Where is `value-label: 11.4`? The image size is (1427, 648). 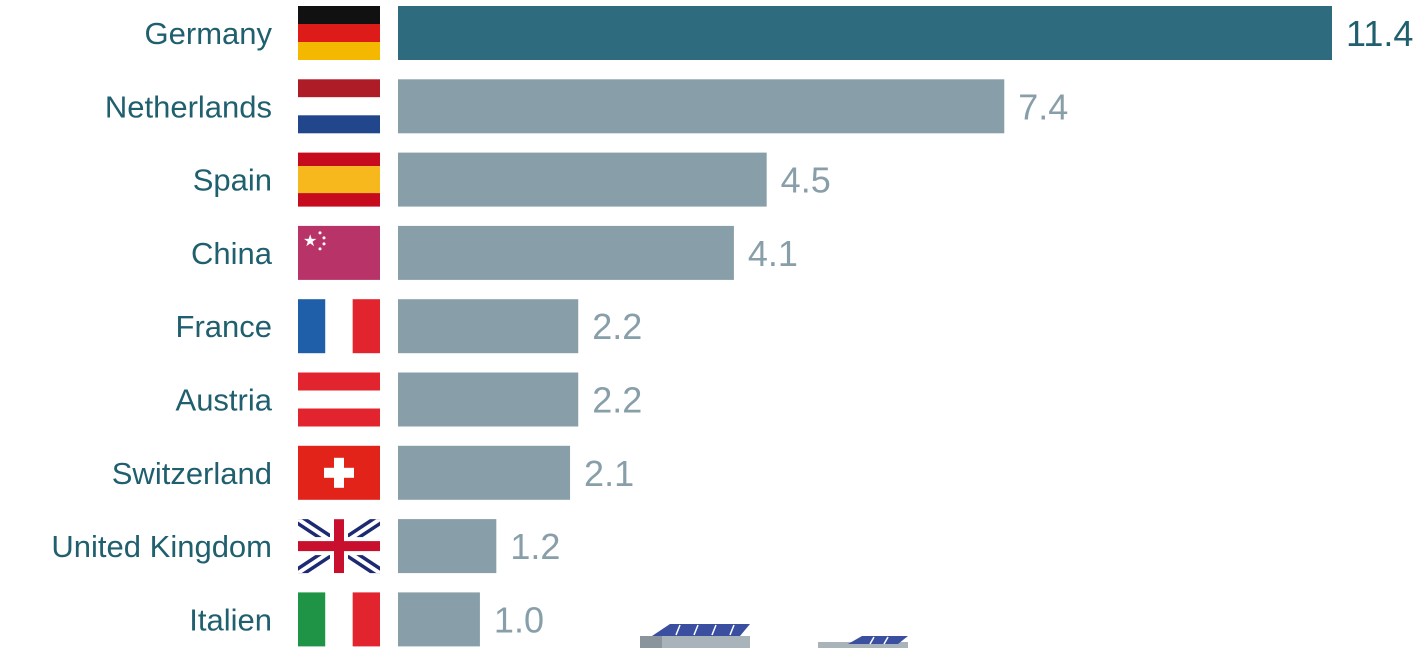
value-label: 11.4 is located at coordinates (1379, 33).